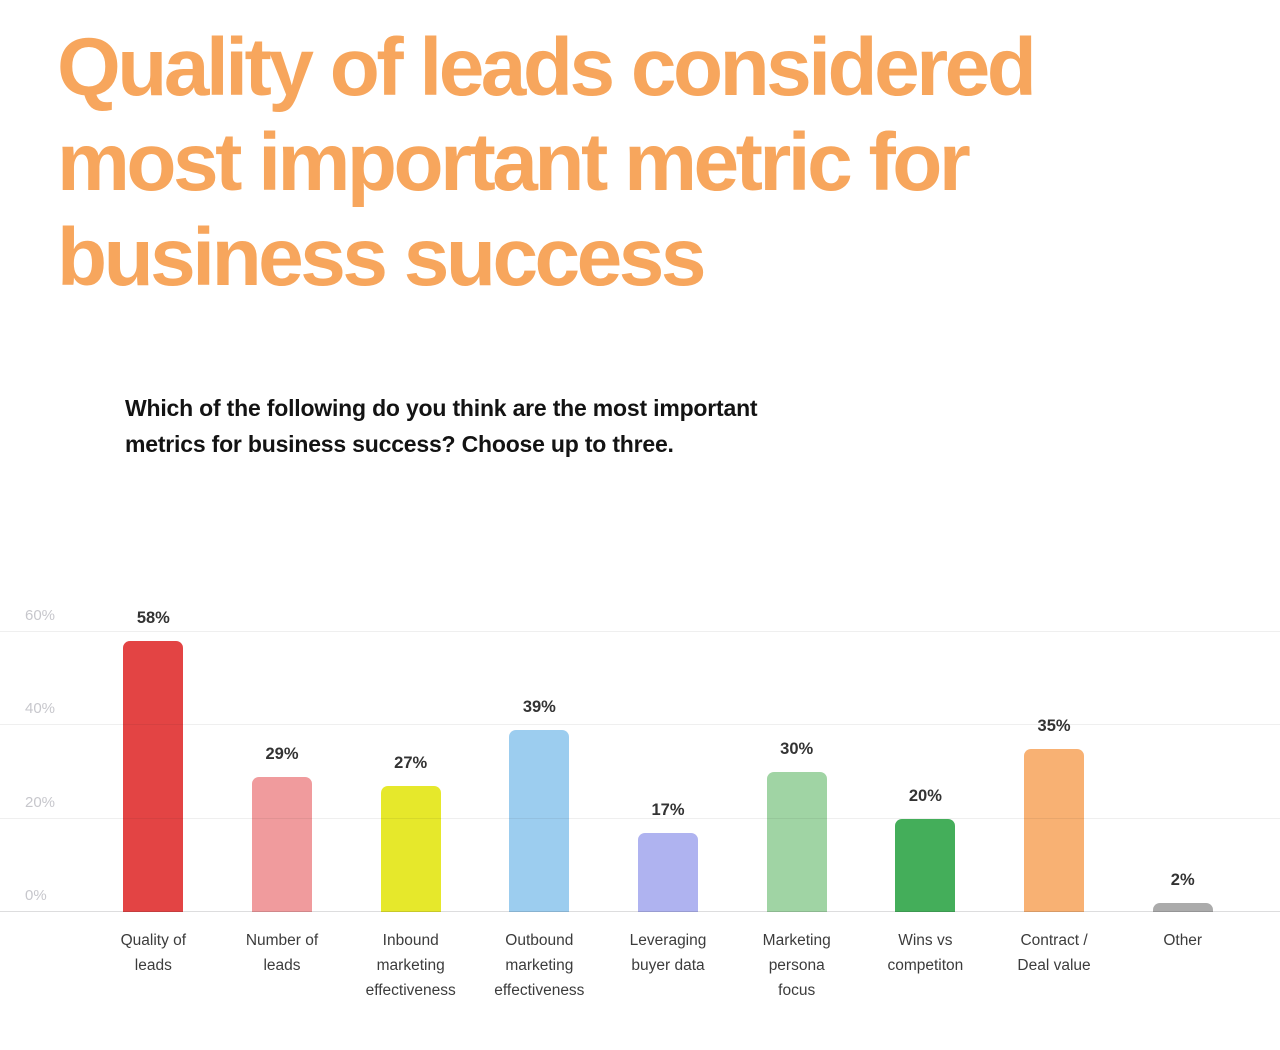 This screenshot has width=1280, height=1050. What do you see at coordinates (1054, 830) in the screenshot?
I see `bar-contract-deal-value` at bounding box center [1054, 830].